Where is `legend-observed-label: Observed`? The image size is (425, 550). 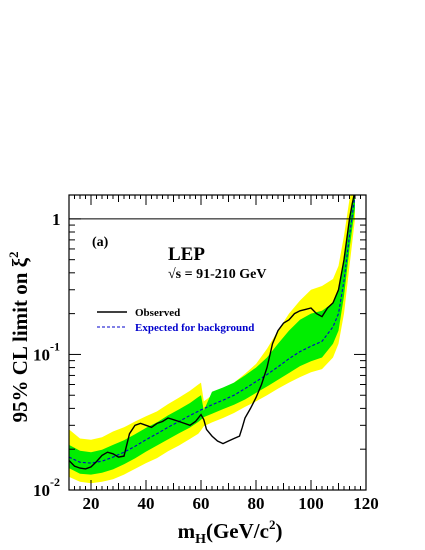
legend-observed-label: Observed is located at coordinates (157, 313).